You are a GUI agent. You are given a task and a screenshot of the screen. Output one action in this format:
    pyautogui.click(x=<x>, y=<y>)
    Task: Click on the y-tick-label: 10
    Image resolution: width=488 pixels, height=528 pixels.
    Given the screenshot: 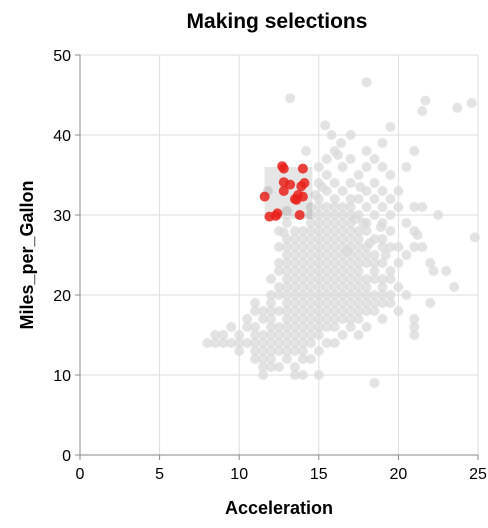 What is the action you would take?
    pyautogui.click(x=62, y=376)
    